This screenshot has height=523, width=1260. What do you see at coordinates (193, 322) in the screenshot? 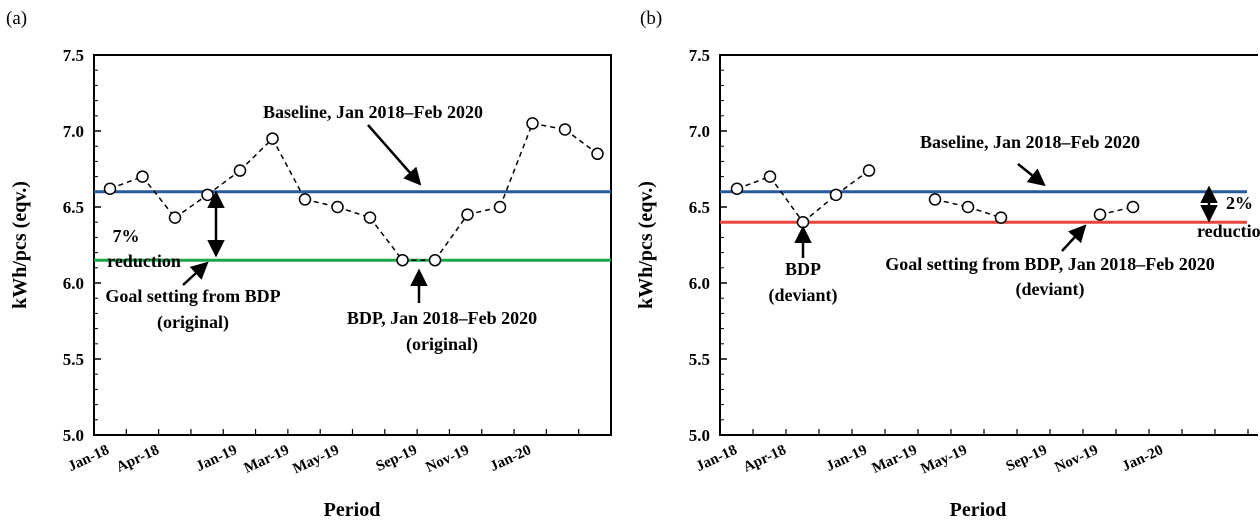
I see `goal-label-a-line2: (original)` at bounding box center [193, 322].